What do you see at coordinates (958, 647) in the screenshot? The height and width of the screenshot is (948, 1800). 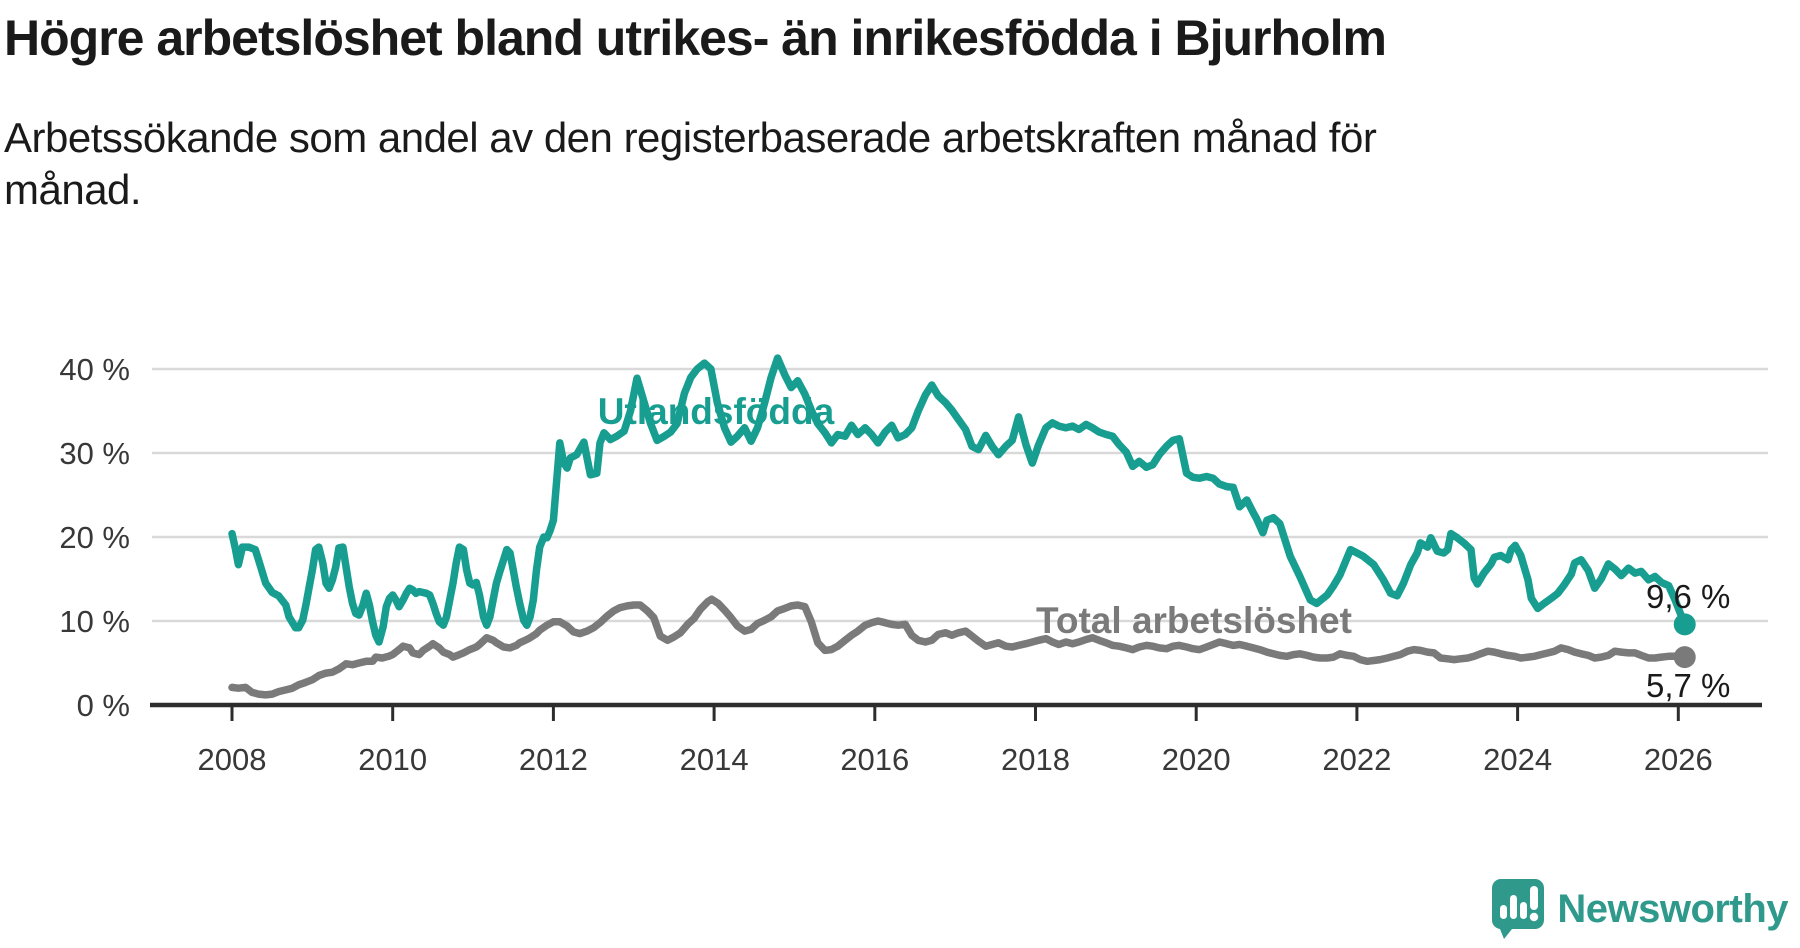 I see `series-line-total` at bounding box center [958, 647].